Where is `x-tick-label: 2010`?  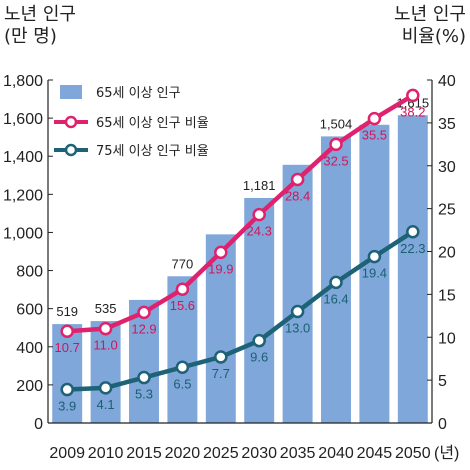
x-tick-label: 2010 is located at coordinates (106, 453).